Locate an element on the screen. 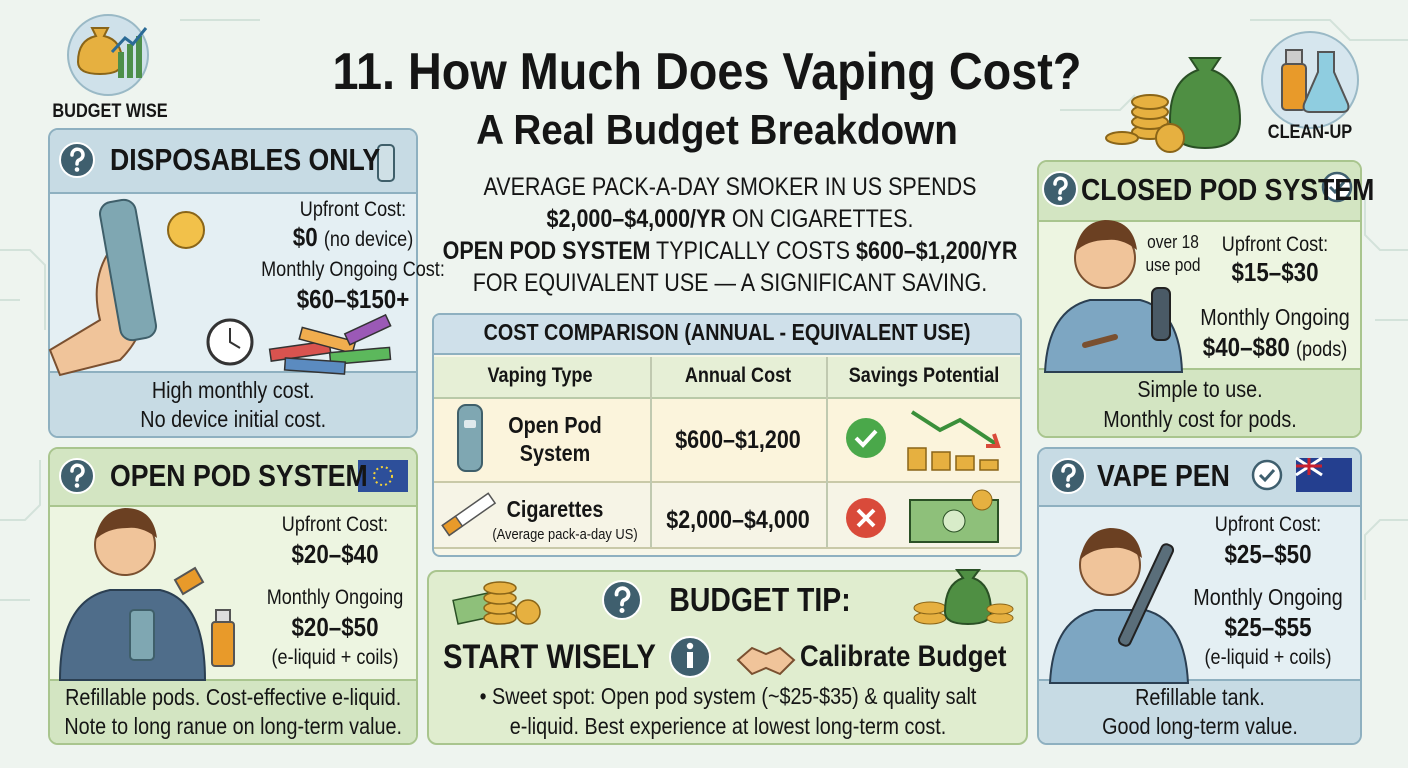 This screenshot has width=1408, height=768. column-header: Savings Potential is located at coordinates (924, 376).